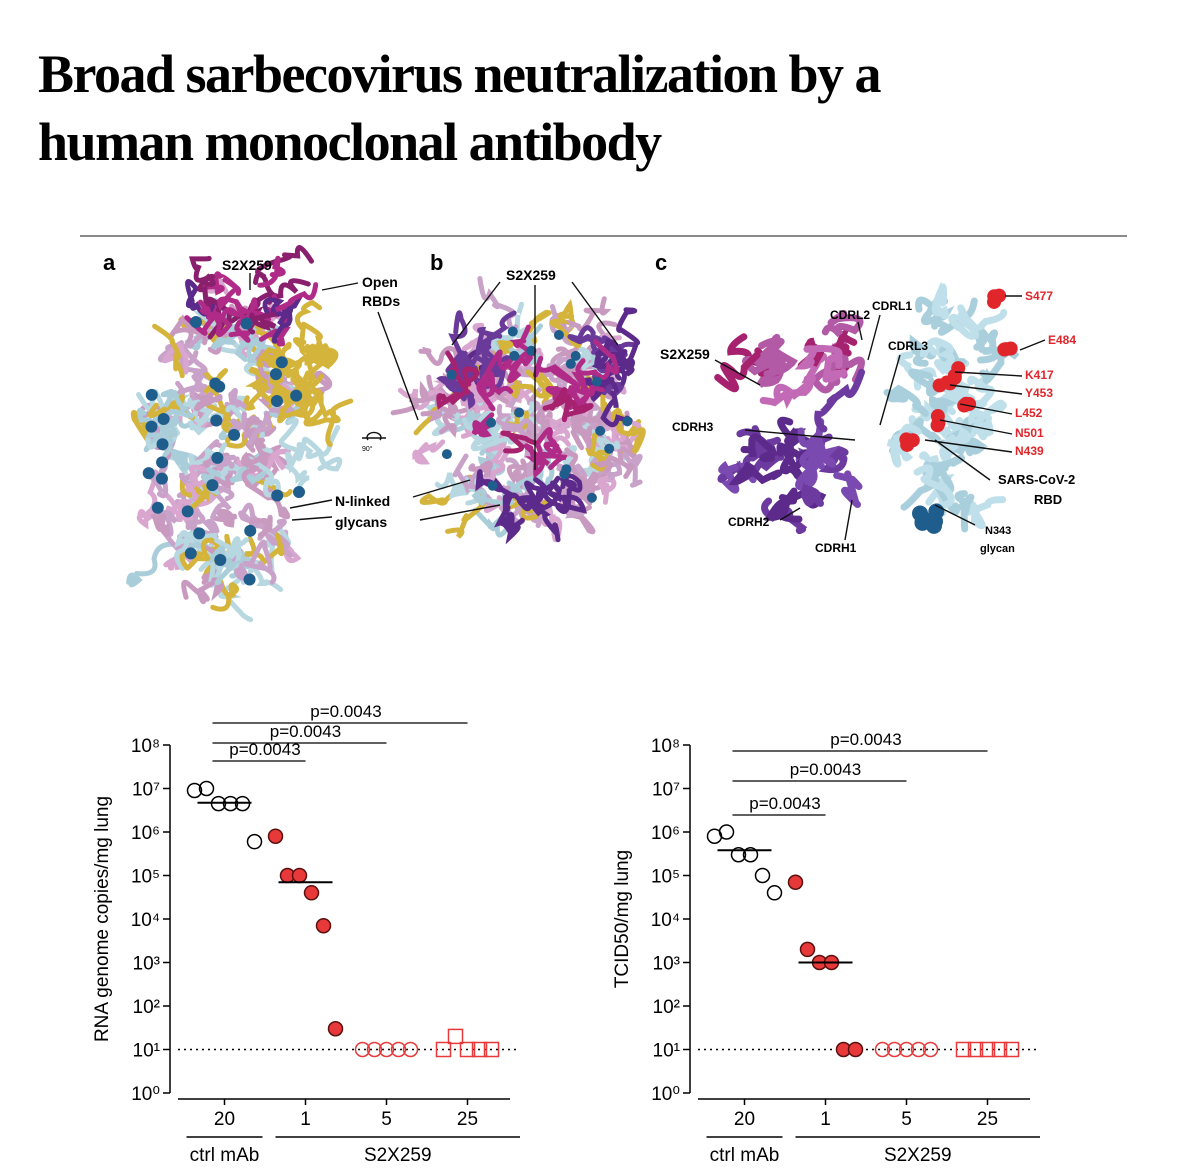 This screenshot has height=1172, width=1200. What do you see at coordinates (1029, 433) in the screenshot?
I see `residue-label: N501` at bounding box center [1029, 433].